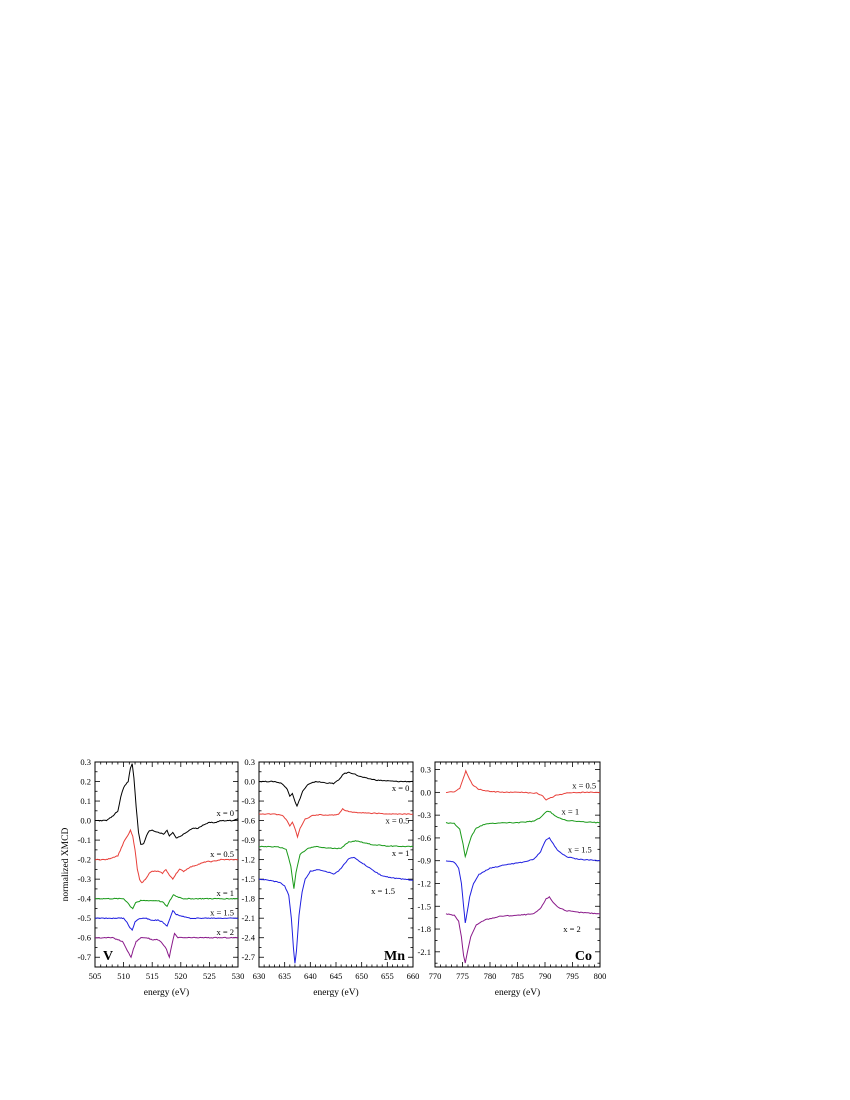 The height and width of the screenshot is (1100, 850). Describe the element at coordinates (259, 976) in the screenshot. I see `x-tick-label: 630` at that location.